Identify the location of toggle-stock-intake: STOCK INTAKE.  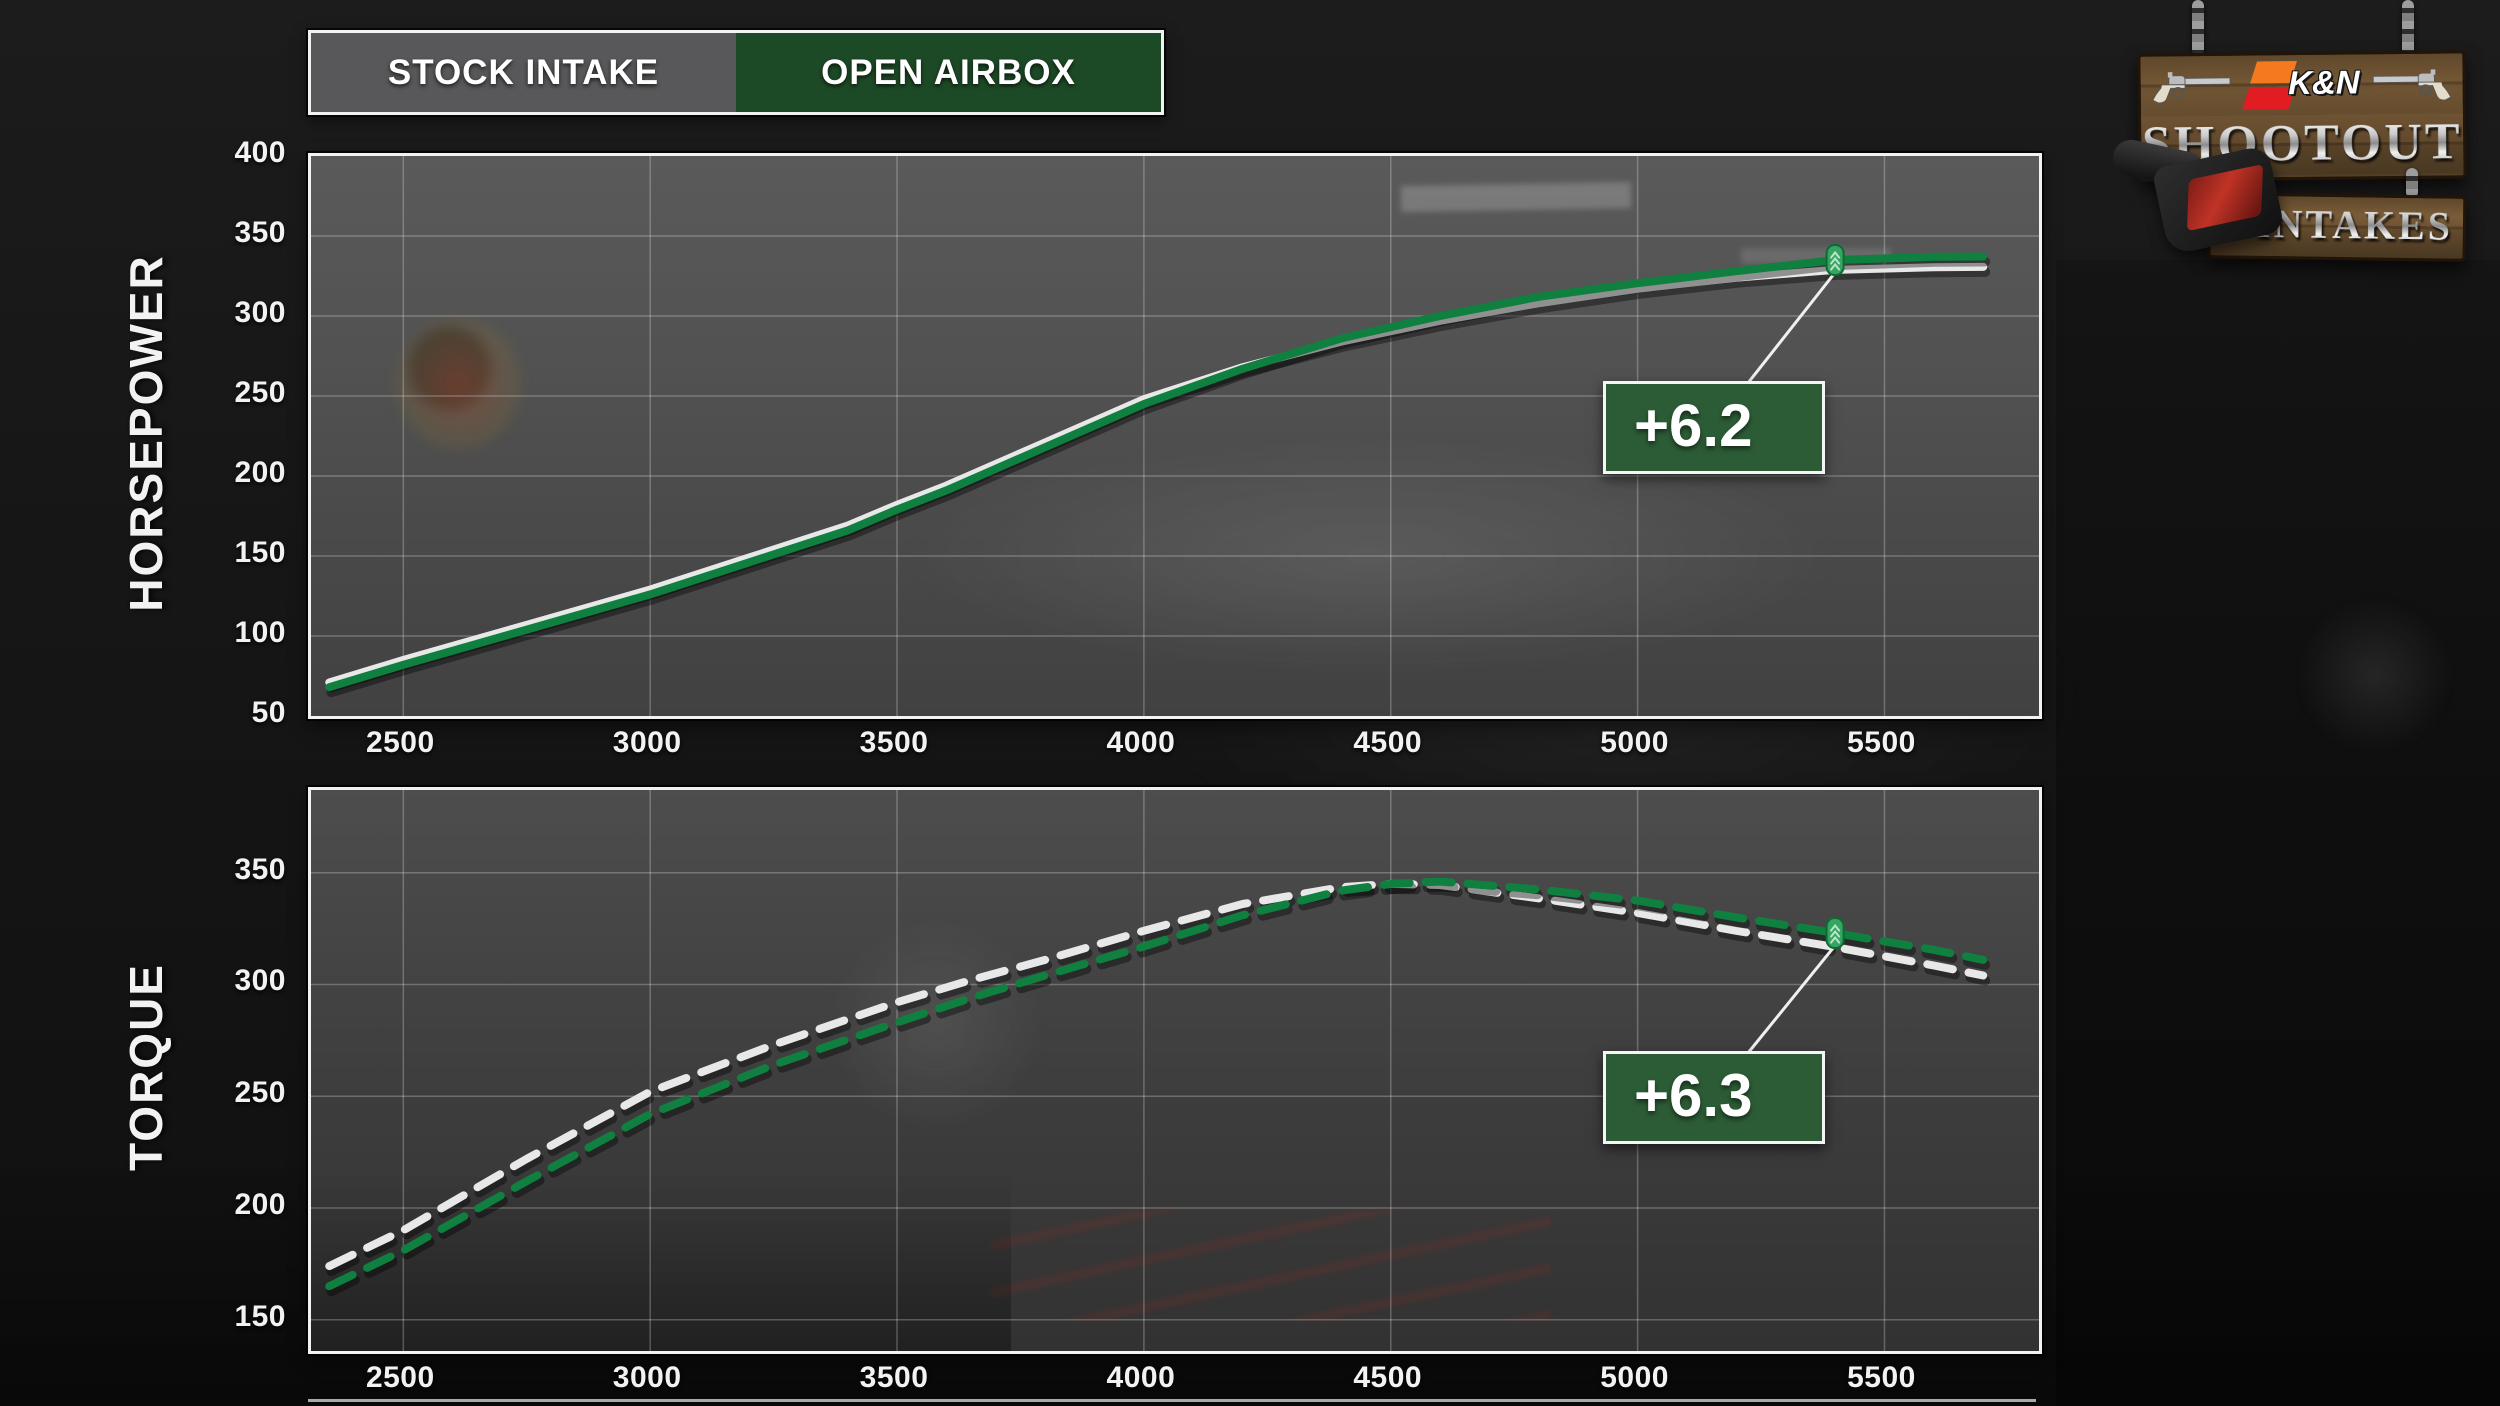
(523, 72).